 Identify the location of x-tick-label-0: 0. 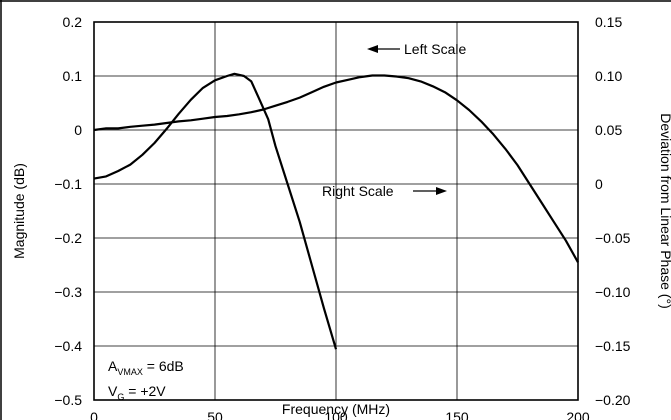
(94, 414).